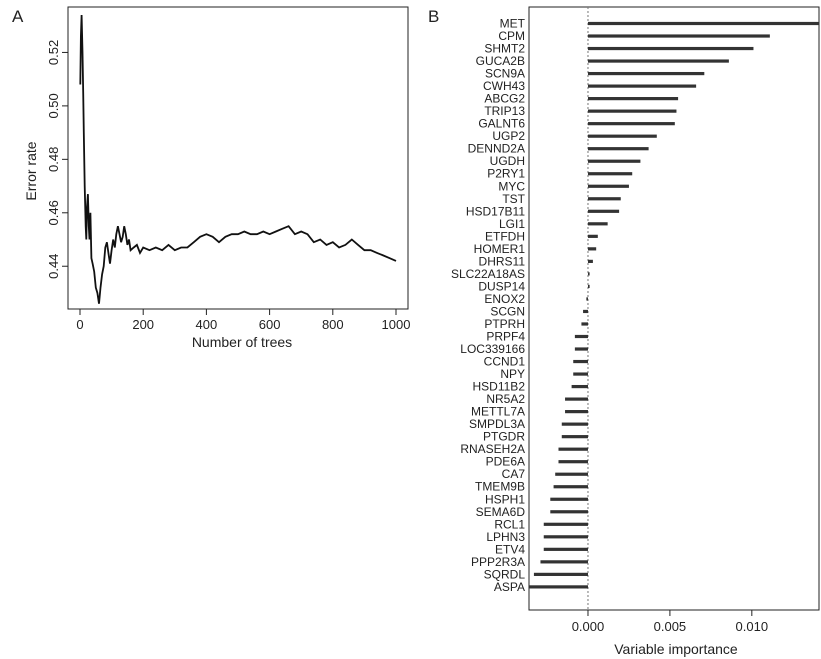 The image size is (821, 659). Describe the element at coordinates (79, 324) in the screenshot. I see `x-tick-label: 0` at that location.